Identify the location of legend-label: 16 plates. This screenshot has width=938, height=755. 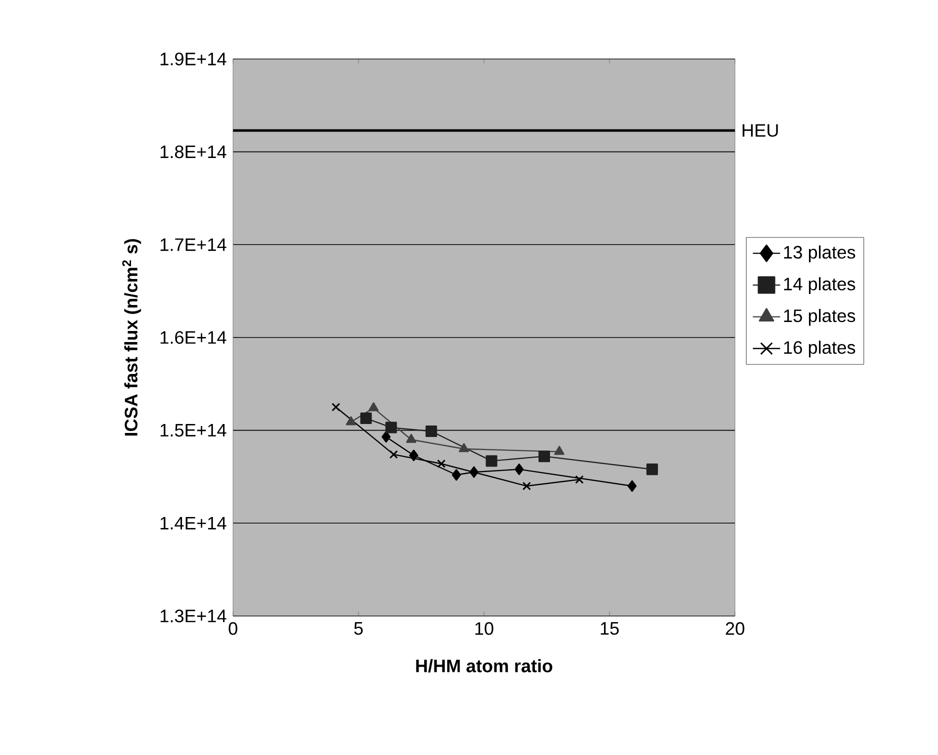
(820, 349).